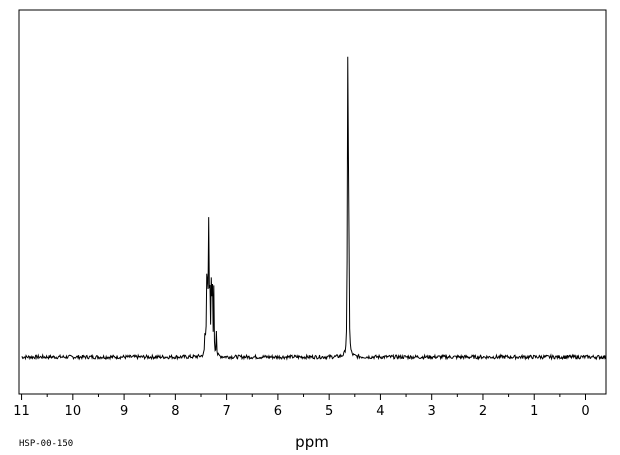  I want to click on x-tick-label: 1, so click(534, 411).